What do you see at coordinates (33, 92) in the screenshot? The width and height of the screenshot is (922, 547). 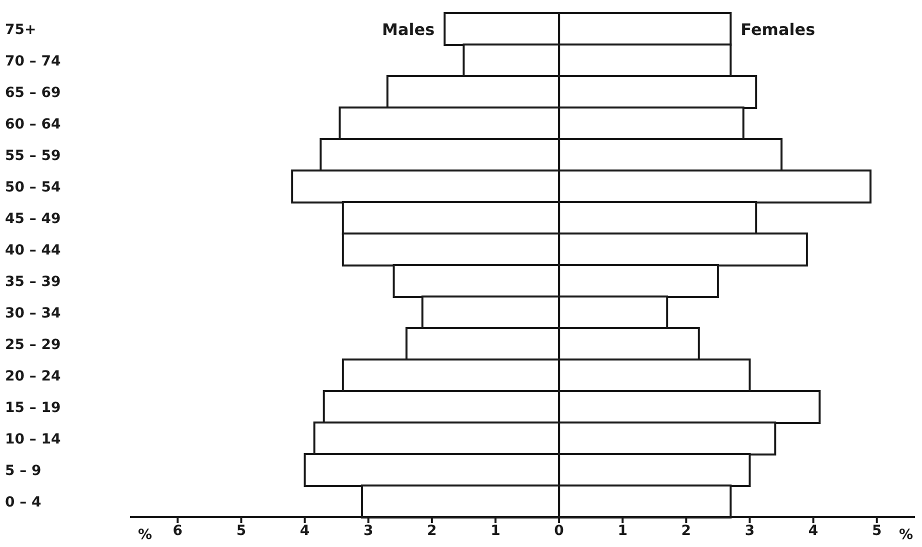 I see `y-tick-label: 65 – 69` at bounding box center [33, 92].